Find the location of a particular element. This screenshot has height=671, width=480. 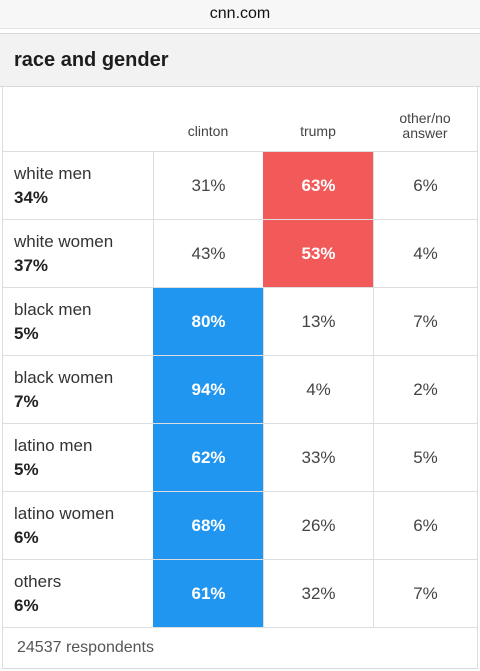

group-name: black men is located at coordinates (53, 309).